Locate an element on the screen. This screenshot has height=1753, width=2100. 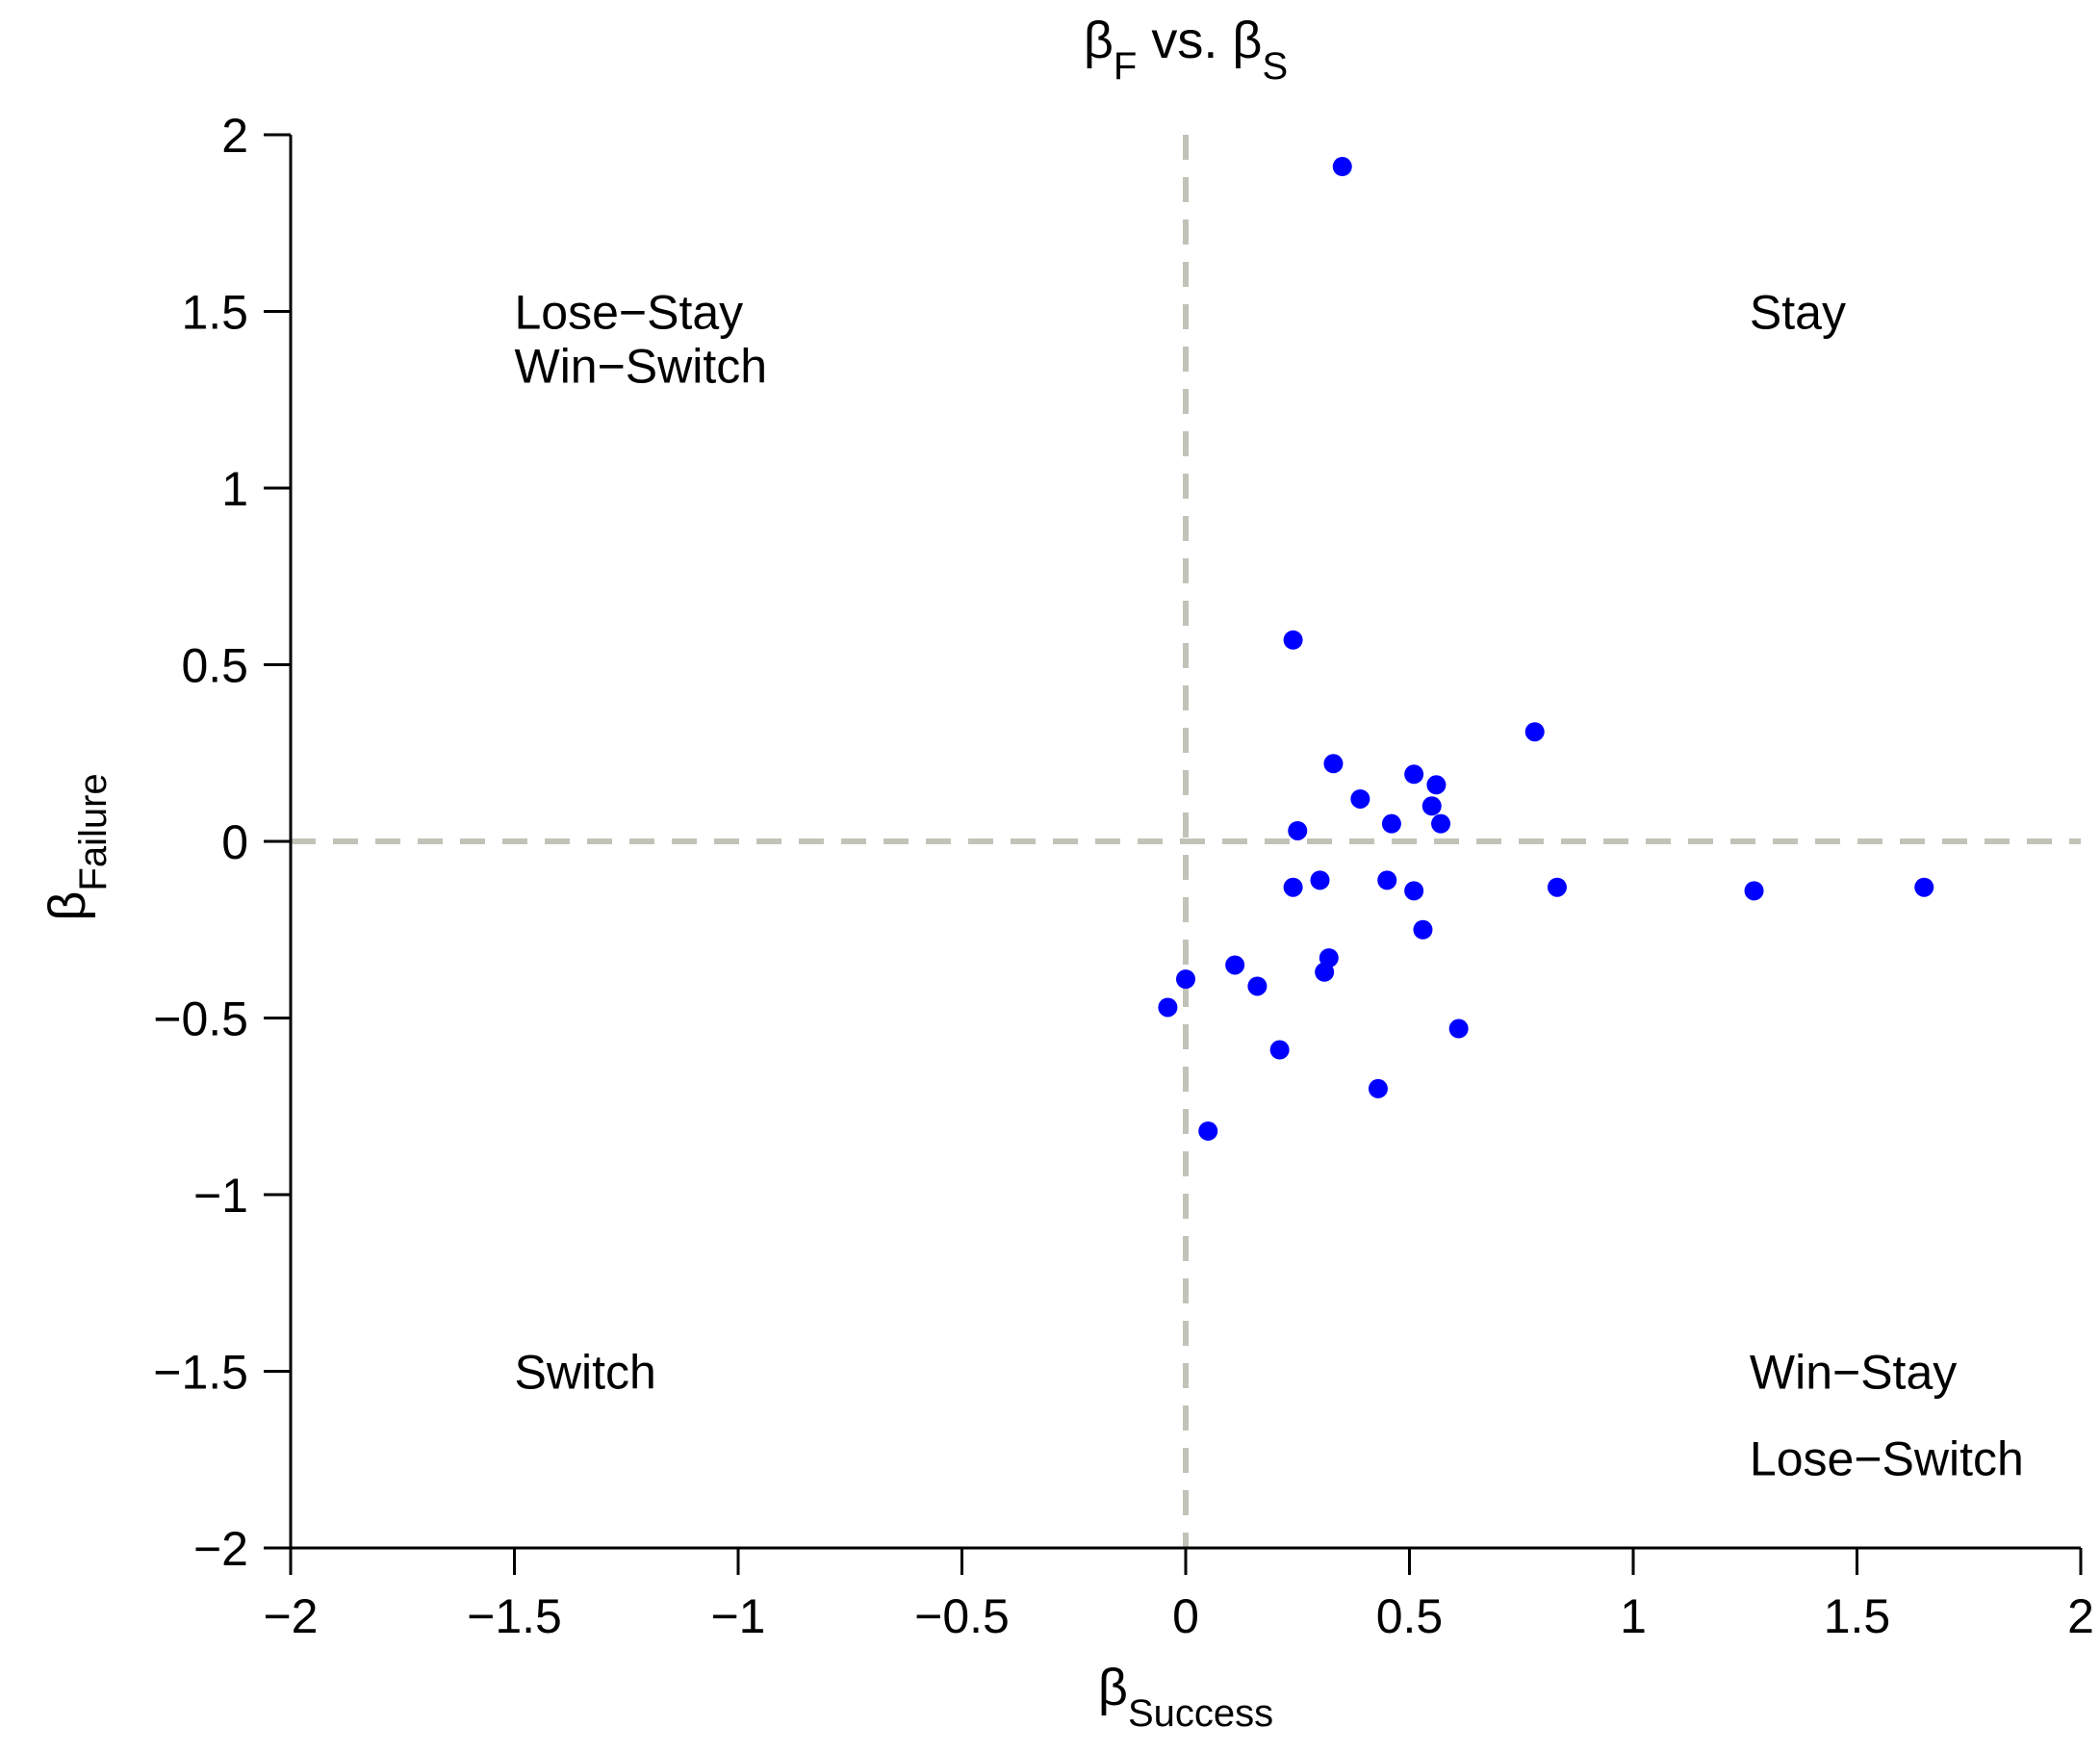
y-axis-label-sub: Failure is located at coordinates (93, 831).